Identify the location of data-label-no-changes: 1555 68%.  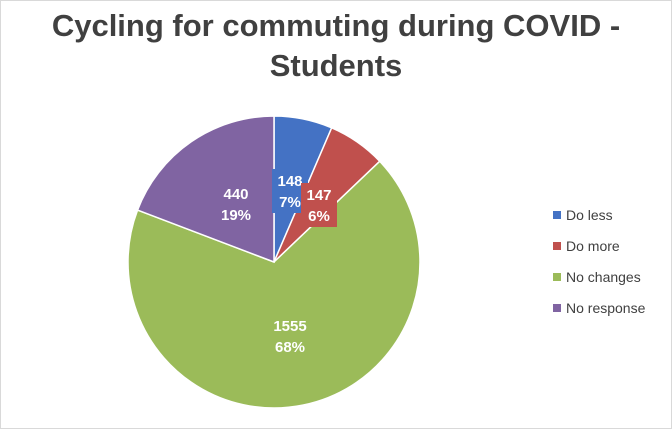
(290, 336).